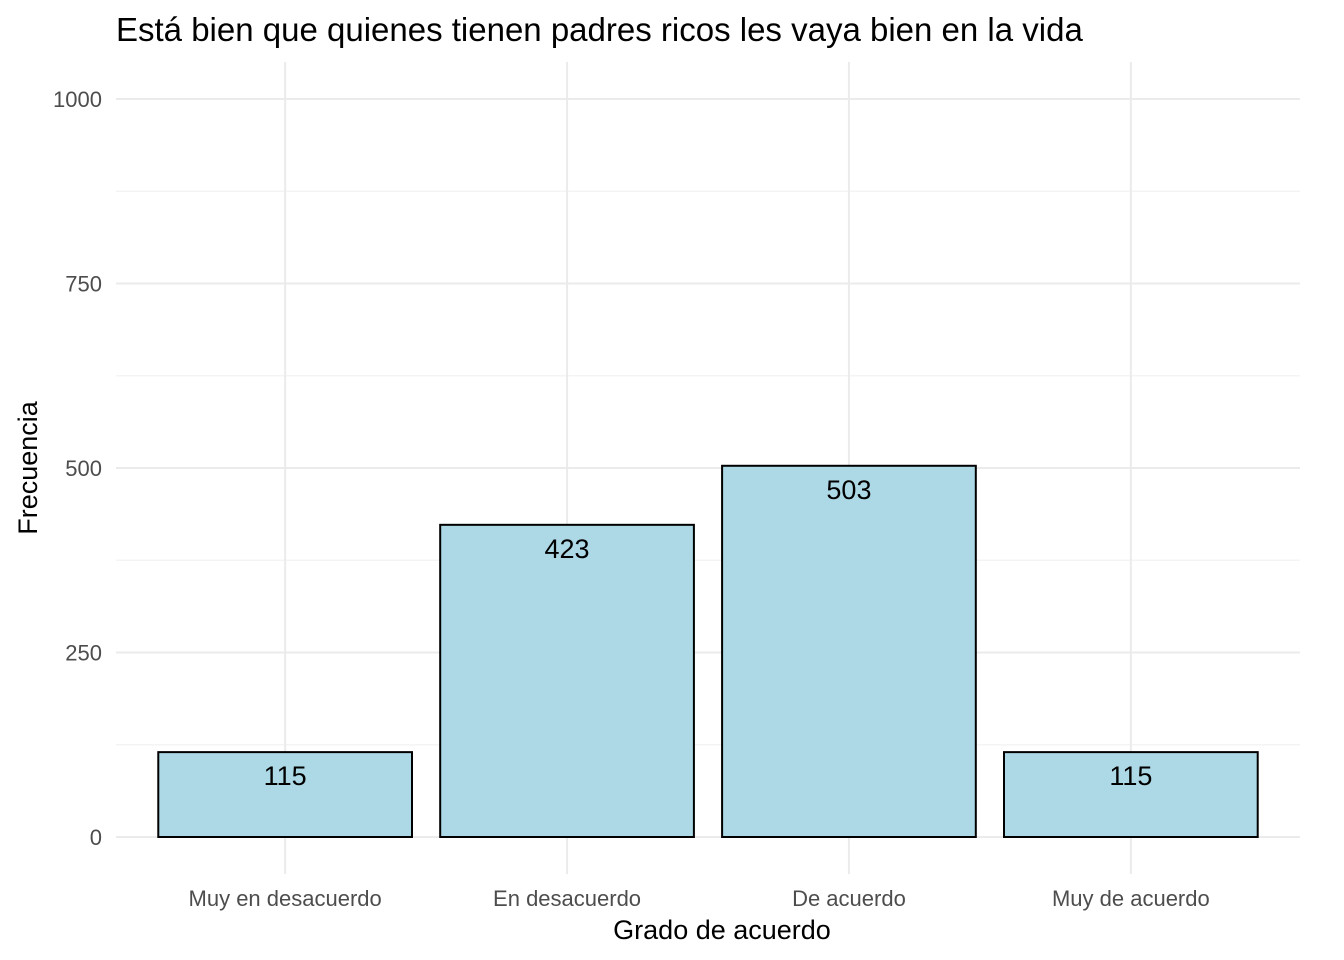 This screenshot has width=1344, height=960. Describe the element at coordinates (96, 837) in the screenshot. I see `y-tick-label: 0` at that location.